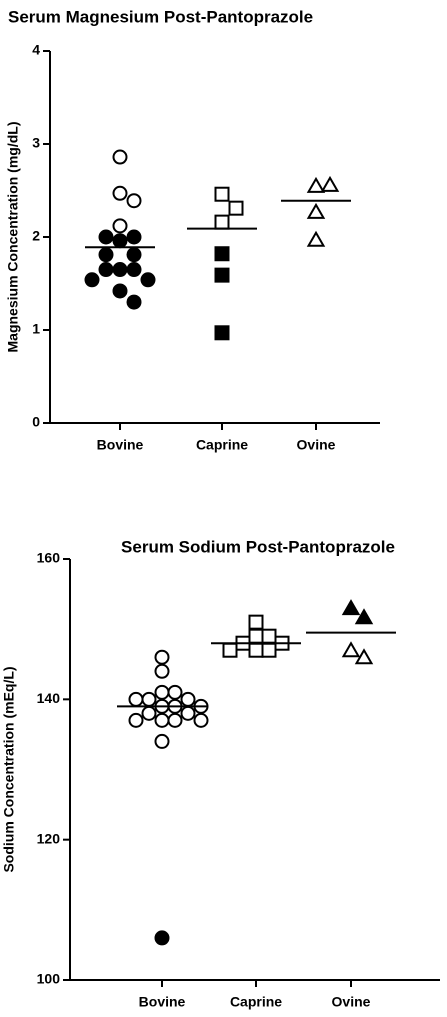  Describe the element at coordinates (49, 698) in the screenshot. I see `y-tick-label: 140` at that location.